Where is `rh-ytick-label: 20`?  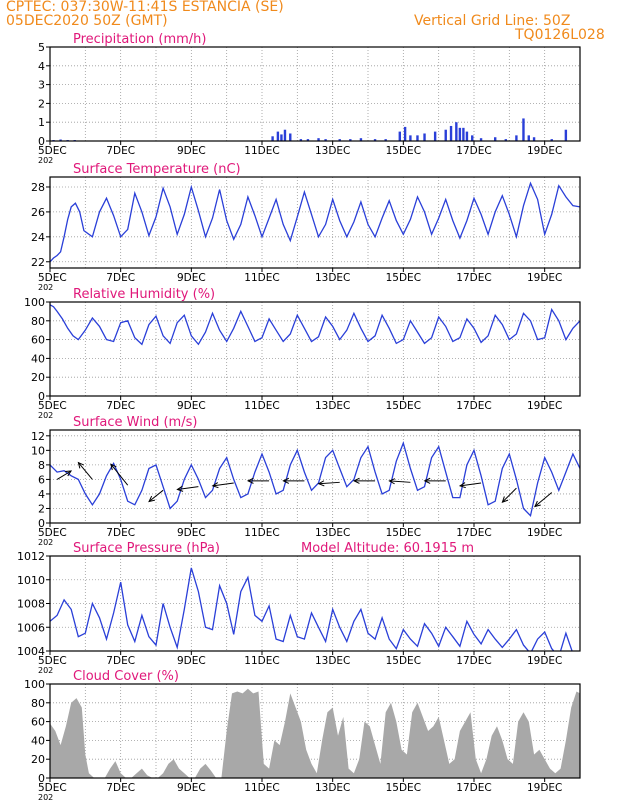 rh-ytick-label: 20 is located at coordinates (38, 377).